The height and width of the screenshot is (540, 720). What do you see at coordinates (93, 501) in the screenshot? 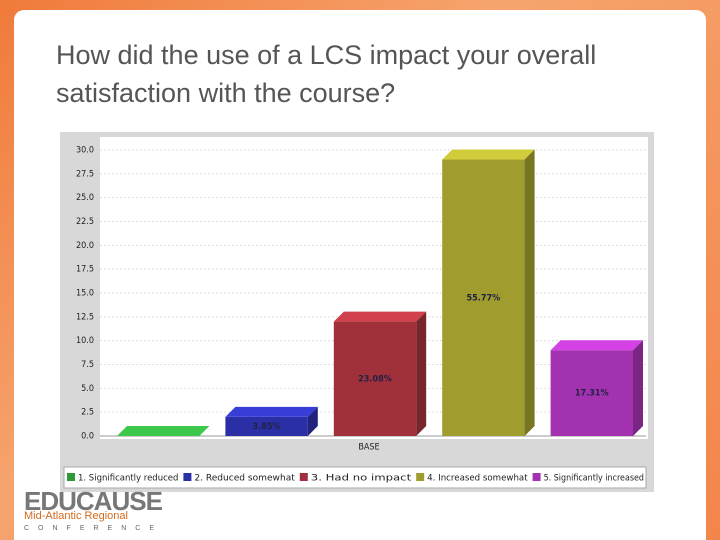
I see `logo-name: EDUCAUSE` at bounding box center [93, 501].